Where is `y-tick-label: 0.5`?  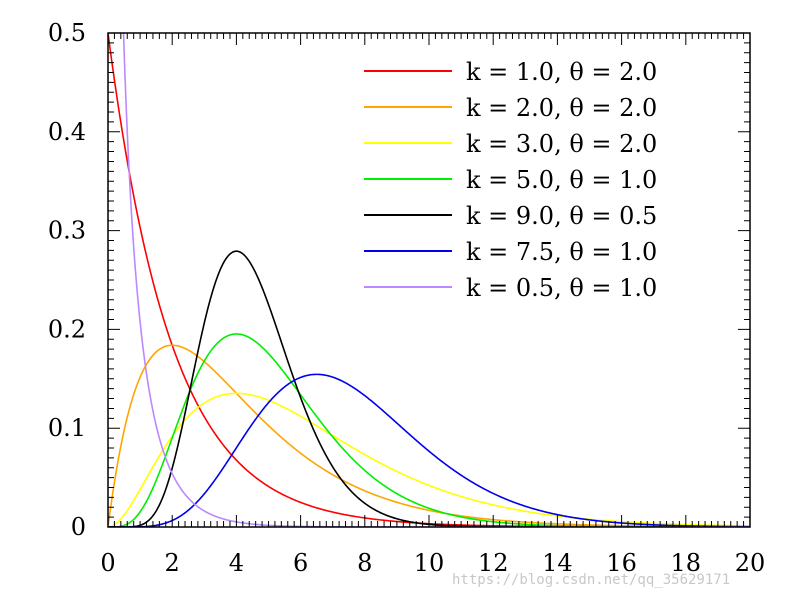
y-tick-label: 0.5 is located at coordinates (67, 33).